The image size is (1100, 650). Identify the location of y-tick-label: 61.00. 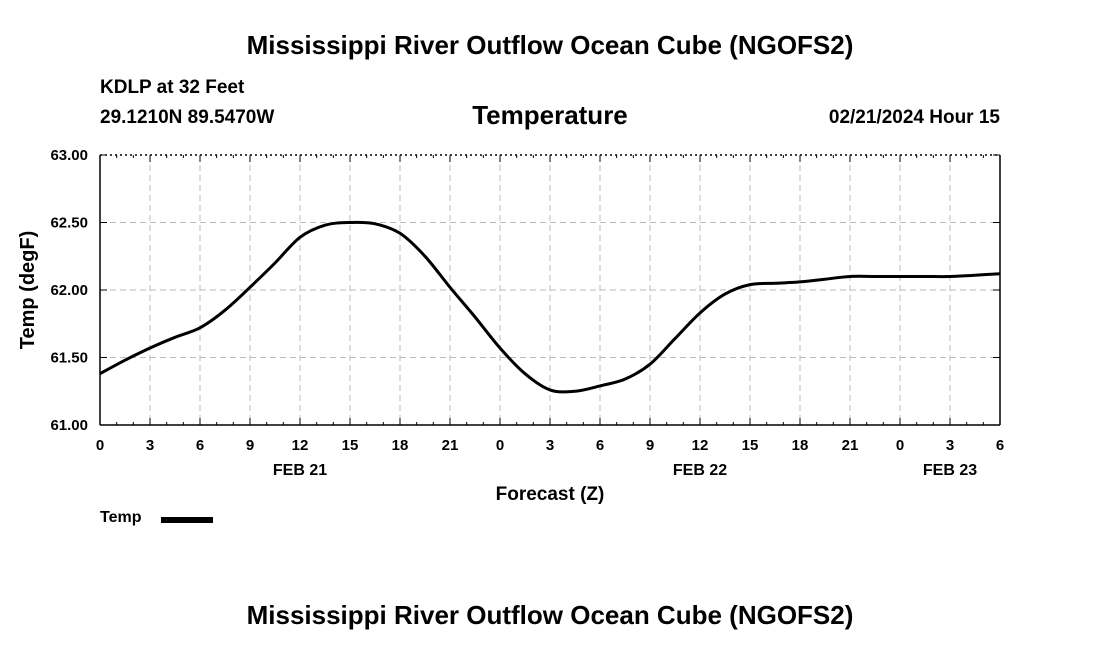
(69, 425).